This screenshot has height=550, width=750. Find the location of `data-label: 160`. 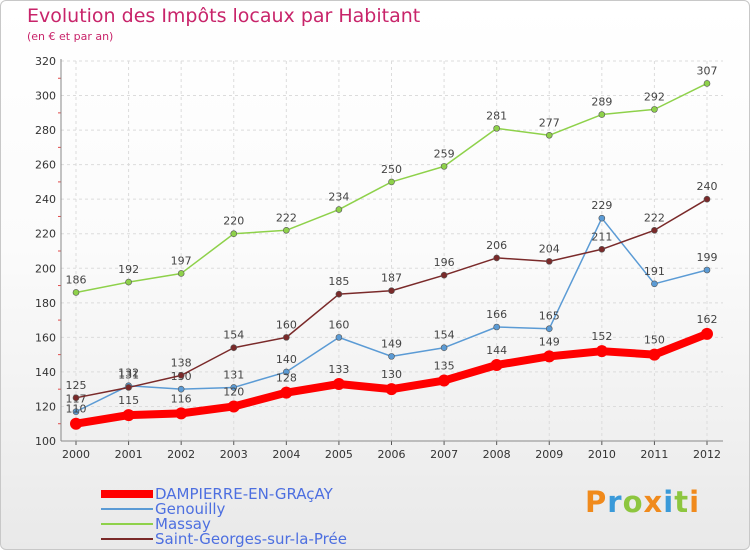

data-label: 160 is located at coordinates (338, 324).